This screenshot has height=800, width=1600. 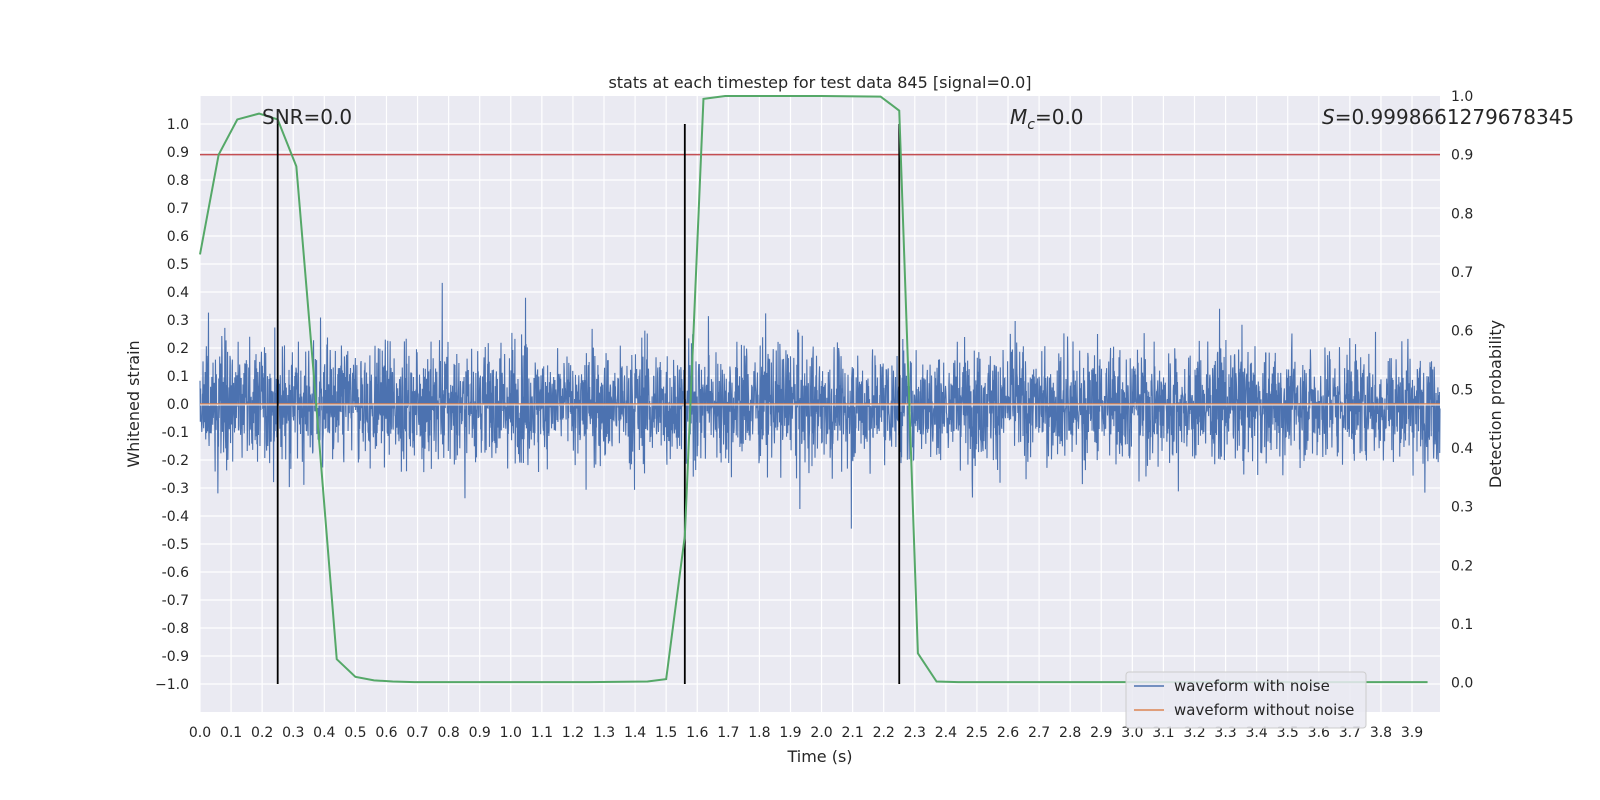 I want to click on x-tick-label: 2.8, so click(x=1070, y=733).